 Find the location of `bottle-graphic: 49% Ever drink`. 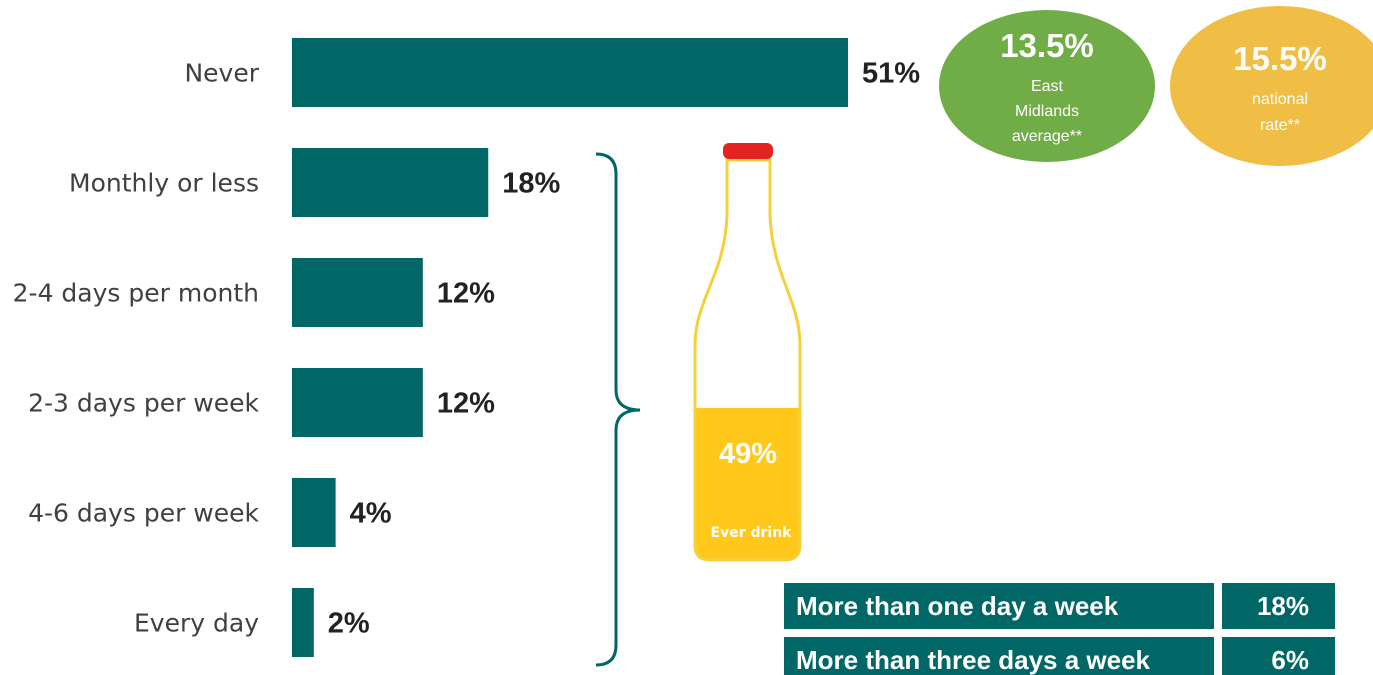

bottle-graphic: 49% Ever drink is located at coordinates (747, 352).